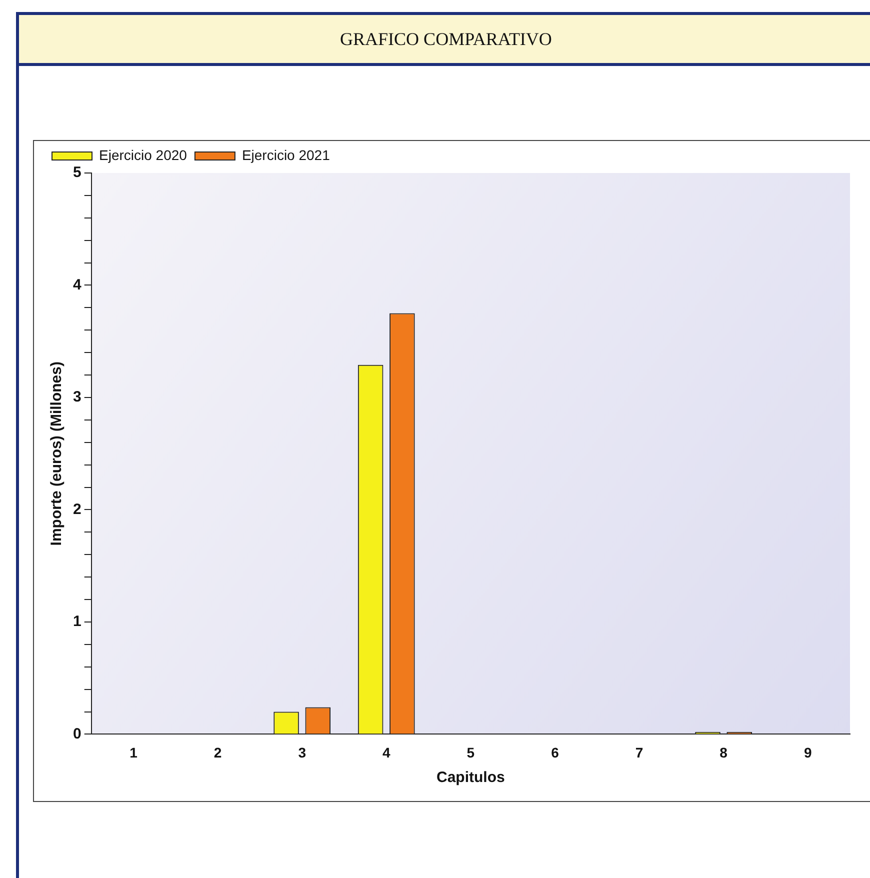  Describe the element at coordinates (302, 752) in the screenshot. I see `x-tick-label: 3` at that location.